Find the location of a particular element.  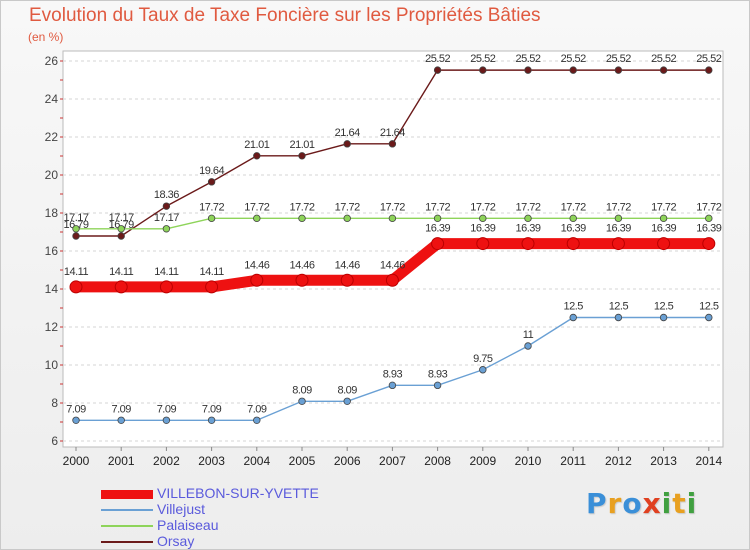

x-tick-label: 2006 is located at coordinates (347, 461).